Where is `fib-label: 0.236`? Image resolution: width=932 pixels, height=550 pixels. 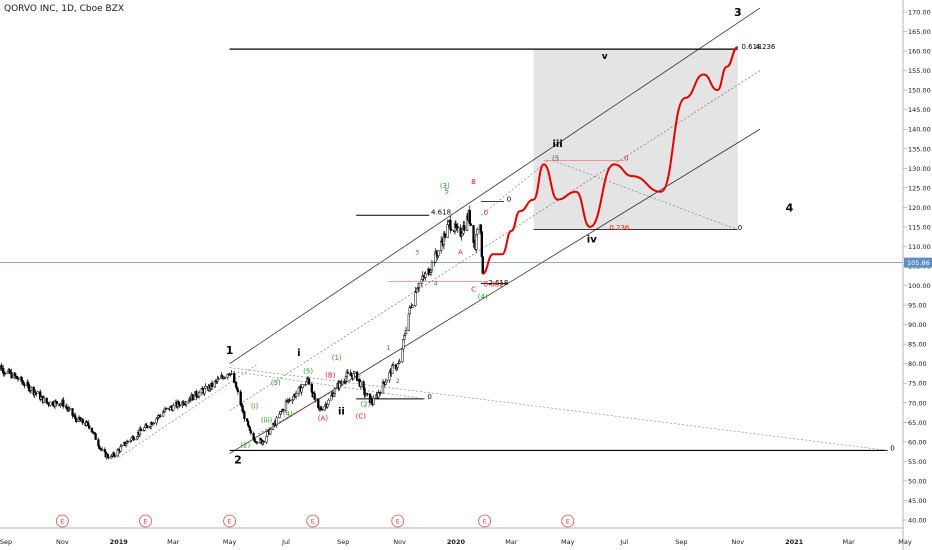
fib-label: 0.236 is located at coordinates (619, 228).